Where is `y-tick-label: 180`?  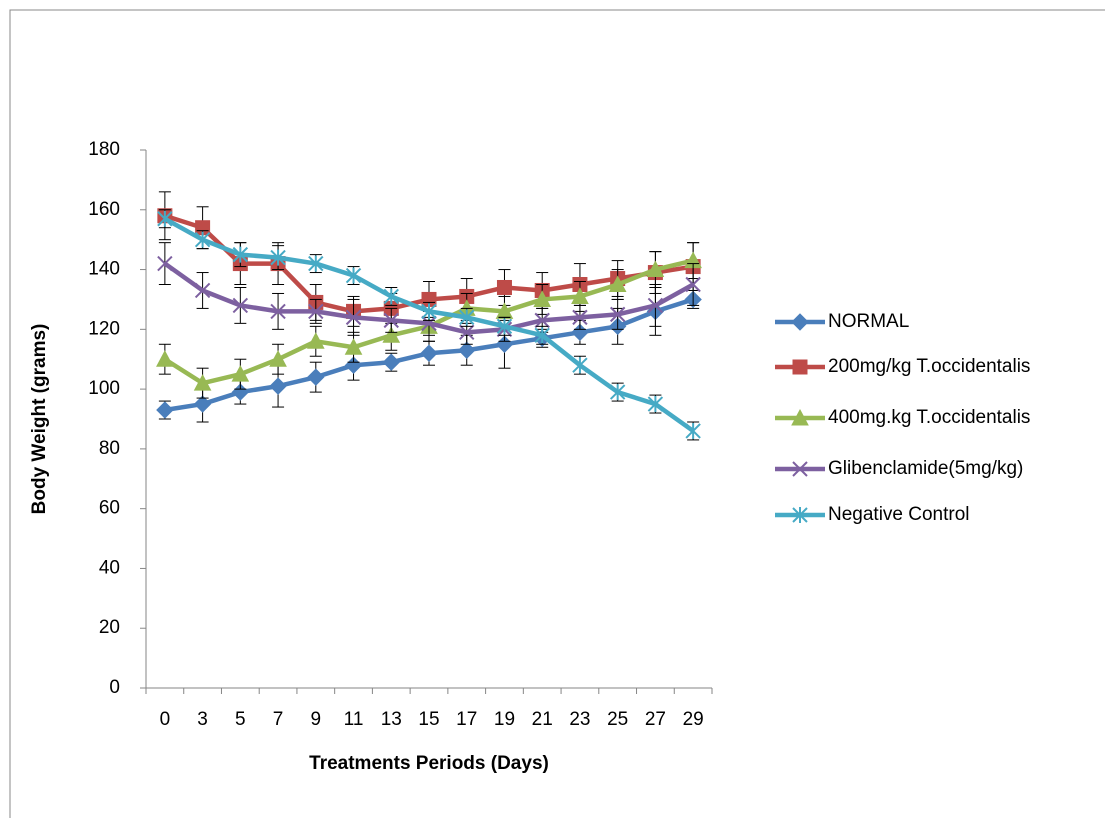 y-tick-label: 180 is located at coordinates (104, 149).